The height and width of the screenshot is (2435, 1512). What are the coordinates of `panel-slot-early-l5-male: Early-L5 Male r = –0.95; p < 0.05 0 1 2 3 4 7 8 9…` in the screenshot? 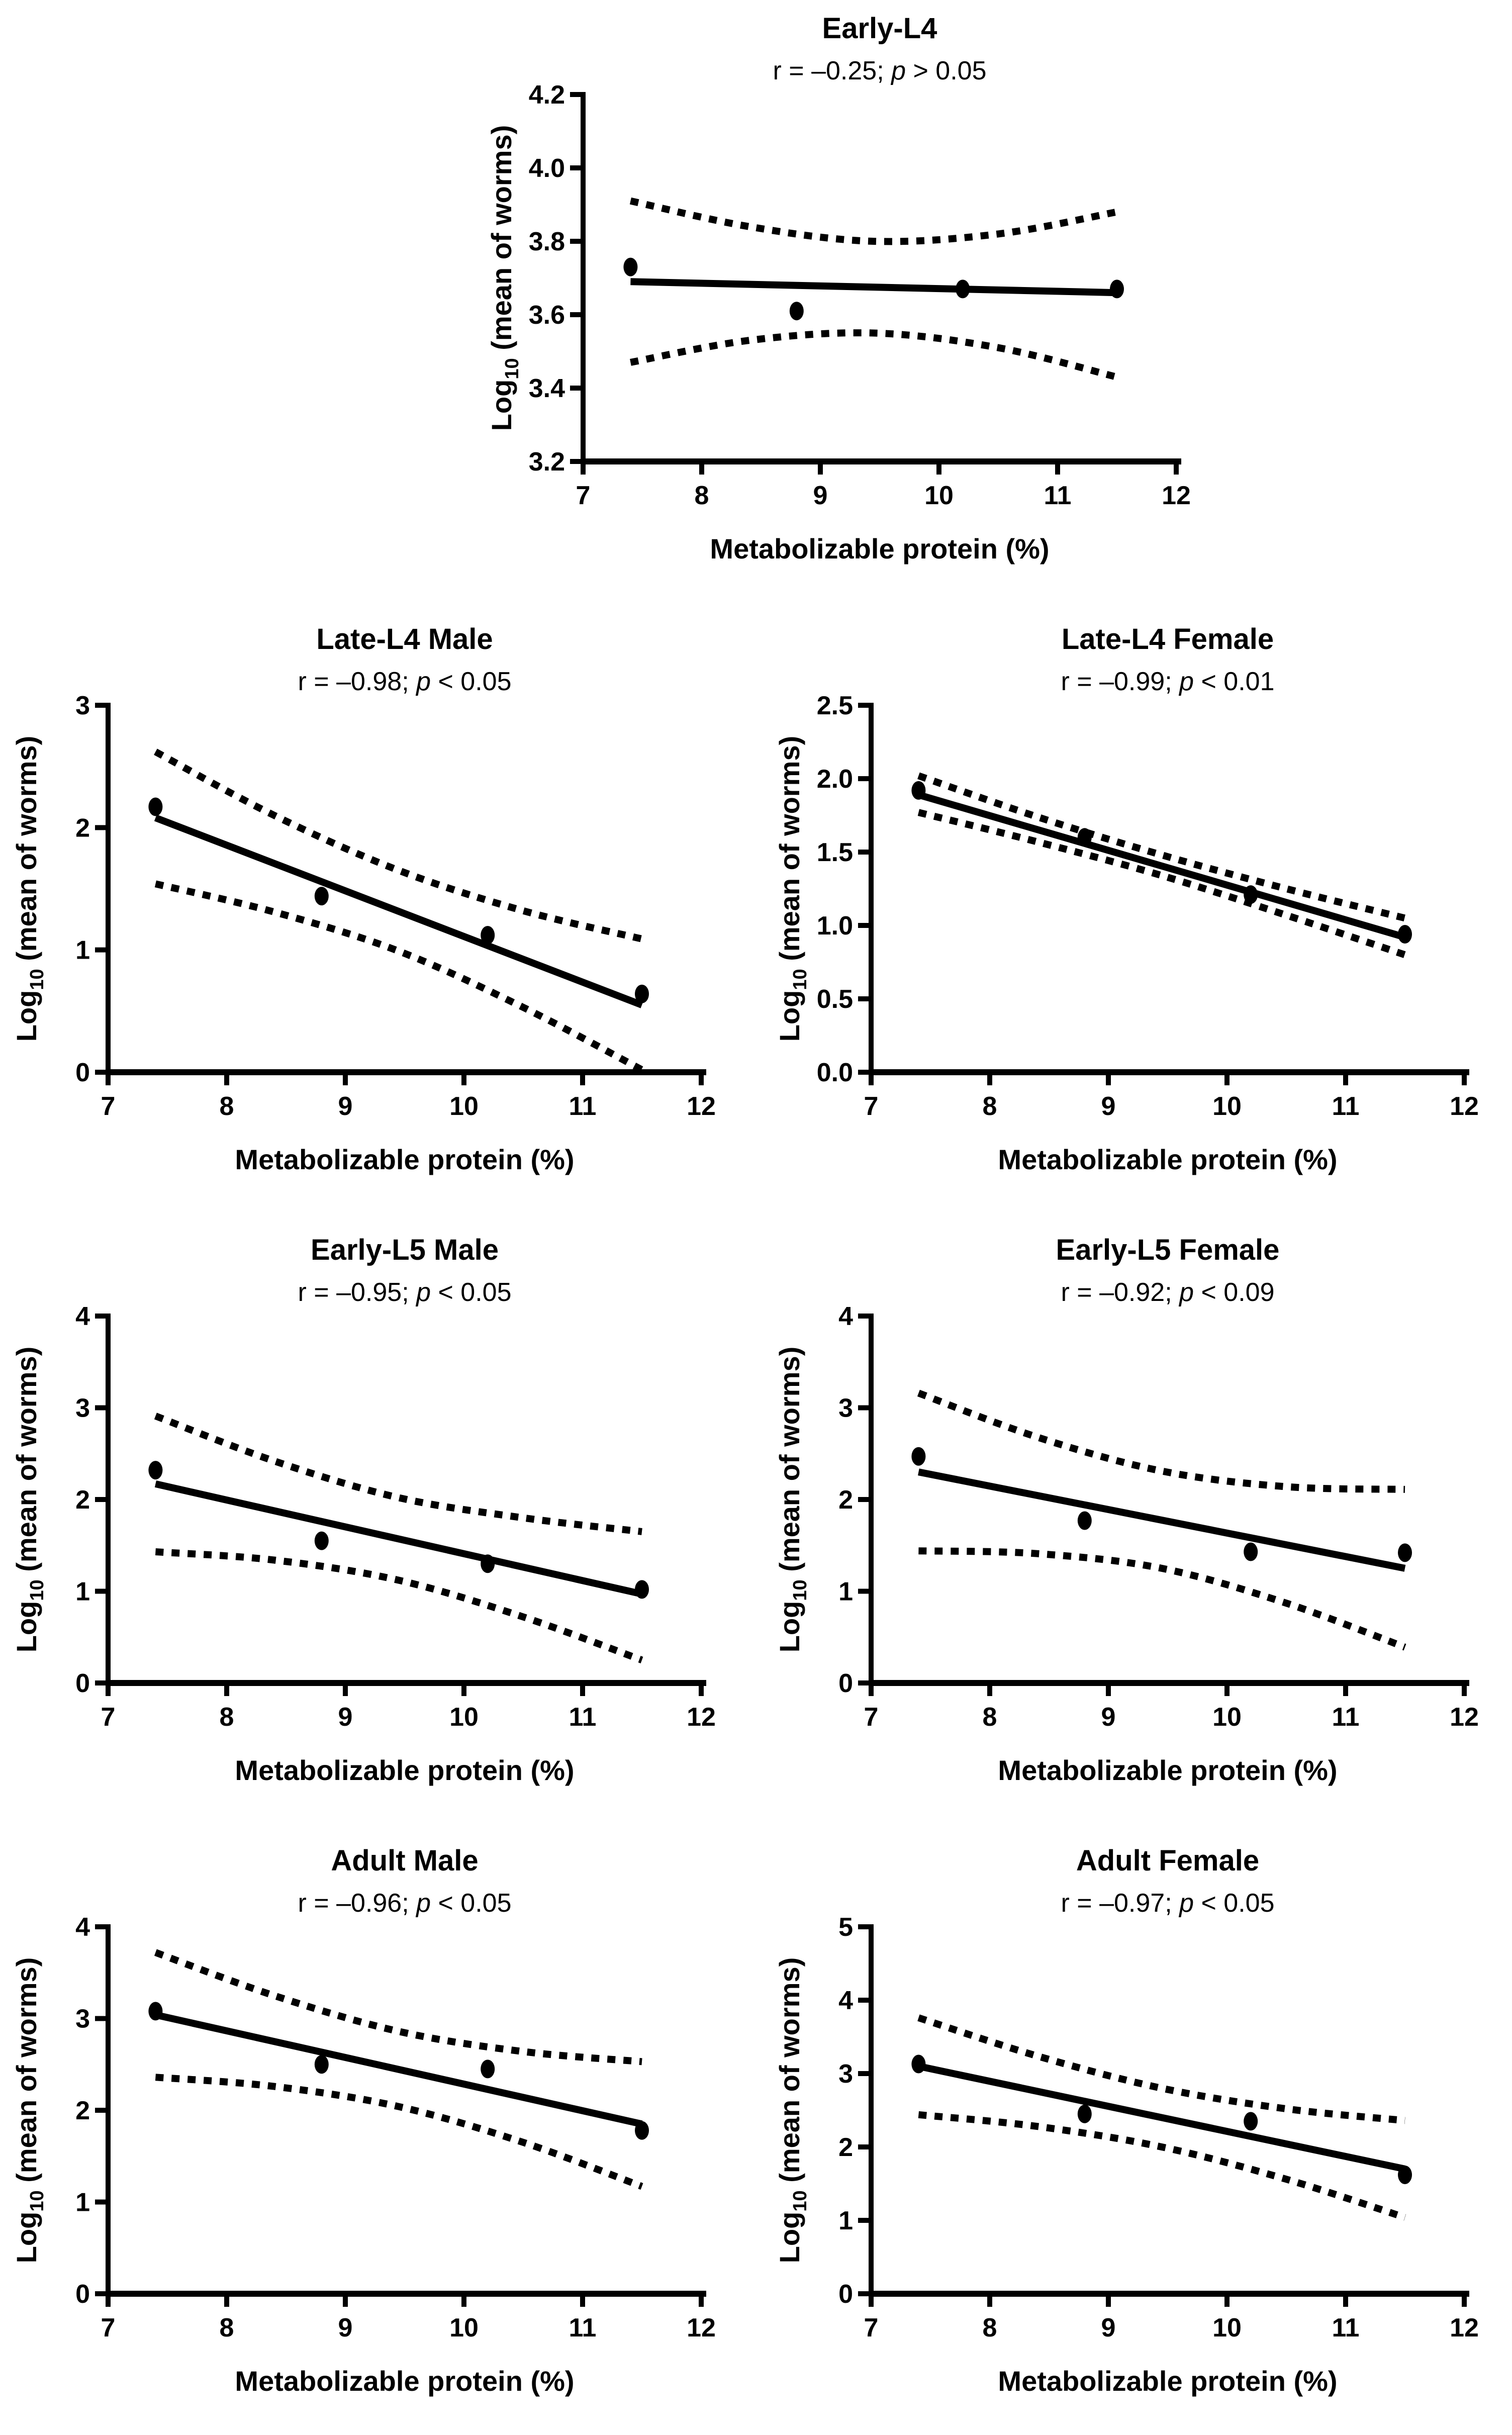 It's located at (362, 1519).